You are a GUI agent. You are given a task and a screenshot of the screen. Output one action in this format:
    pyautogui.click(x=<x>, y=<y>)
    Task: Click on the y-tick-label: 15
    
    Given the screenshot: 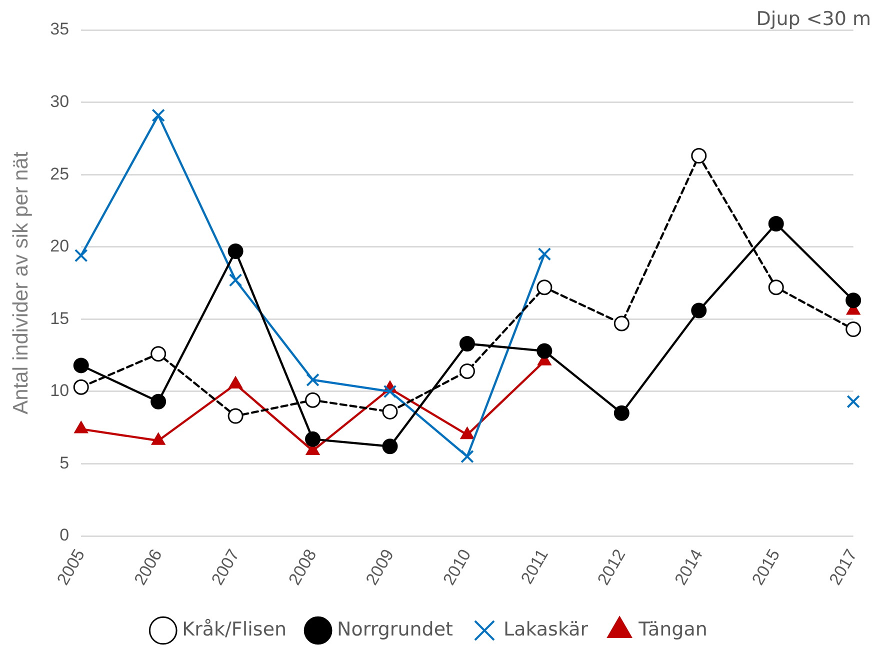 What is the action you would take?
    pyautogui.click(x=60, y=318)
    